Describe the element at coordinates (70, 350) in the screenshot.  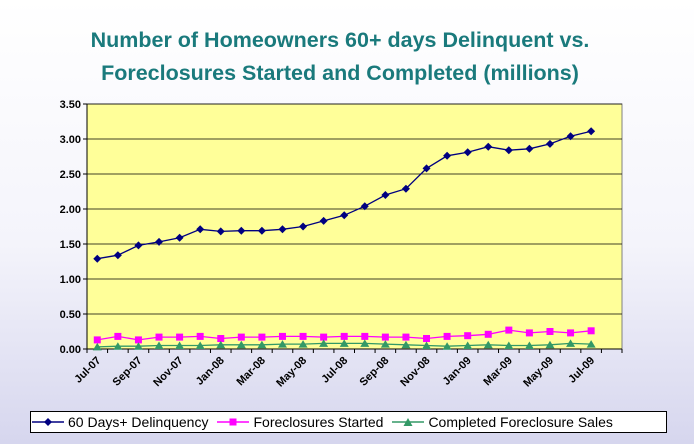
I see `y-tick-label: 0.00` at that location.